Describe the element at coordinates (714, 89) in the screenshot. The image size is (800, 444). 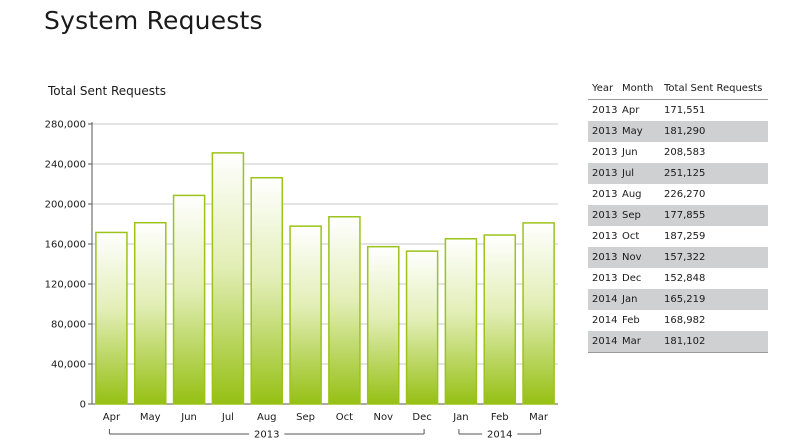
I see `column-header-total: Total Sent Requests` at that location.